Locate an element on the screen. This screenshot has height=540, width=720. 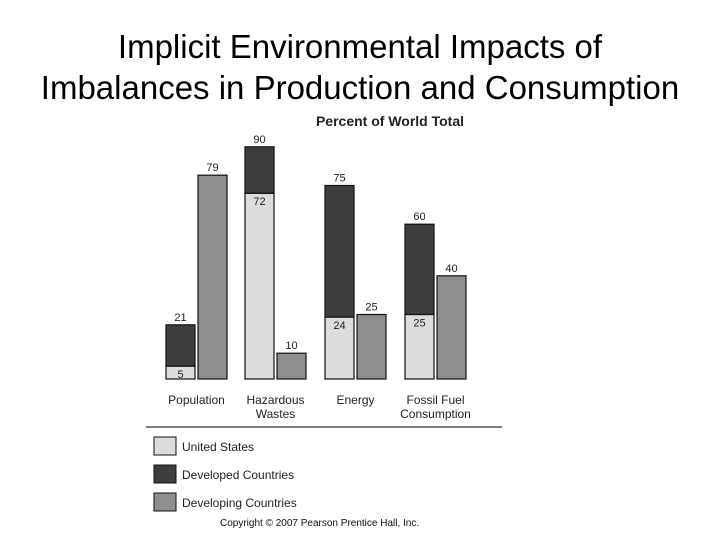
category-label: Consumption is located at coordinates (435, 414).